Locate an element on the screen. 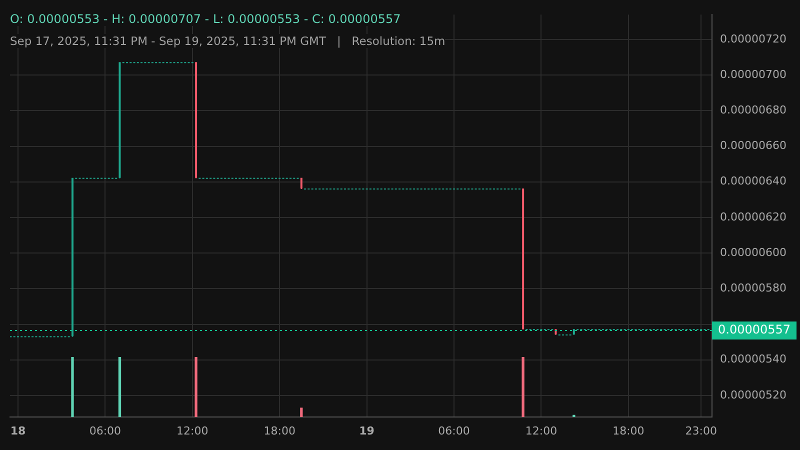 The image size is (800, 450). y-tick-label: 0.00000600 is located at coordinates (753, 252).